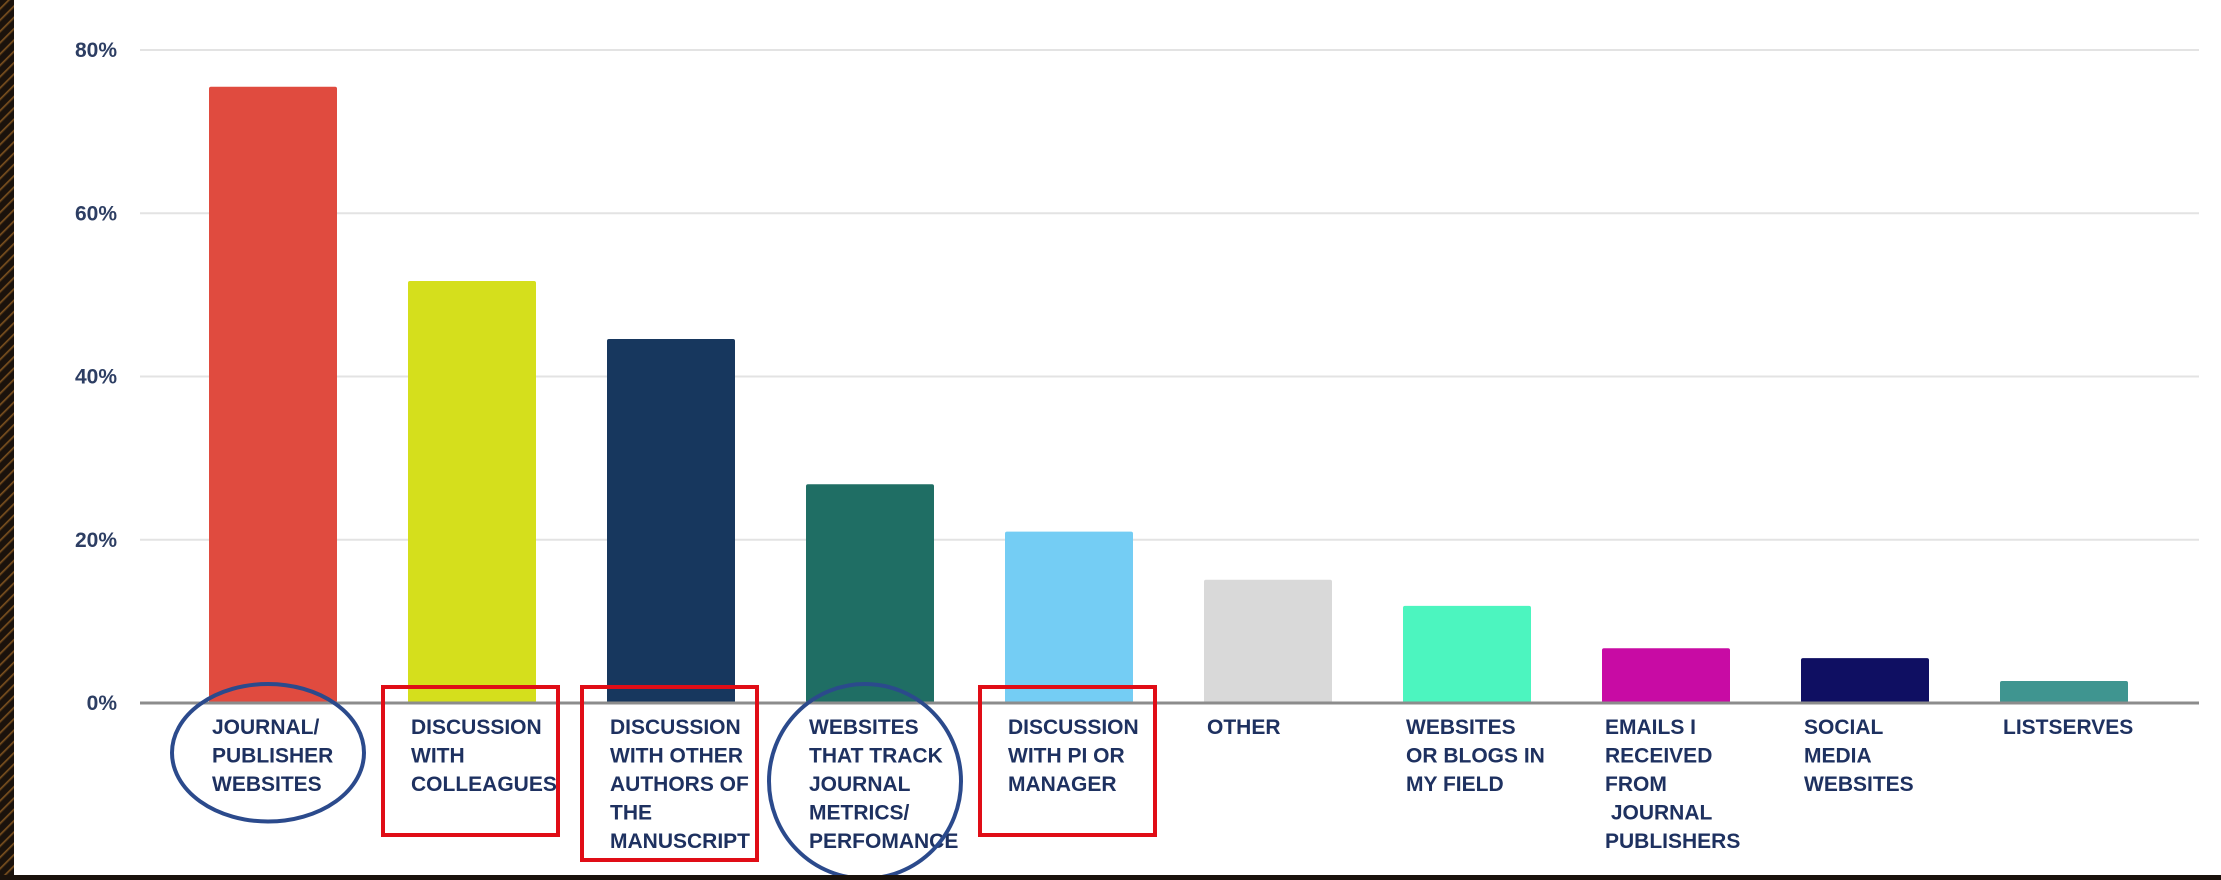  Describe the element at coordinates (676, 756) in the screenshot. I see `category-label-line: WITH OTHER` at that location.